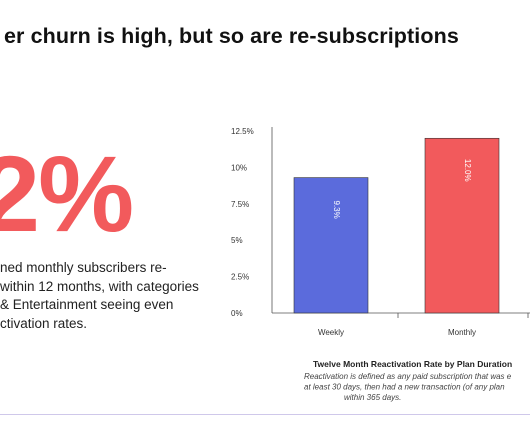  Describe the element at coordinates (87, 304) in the screenshot. I see `body-line: & Entertainment seeing even` at that location.